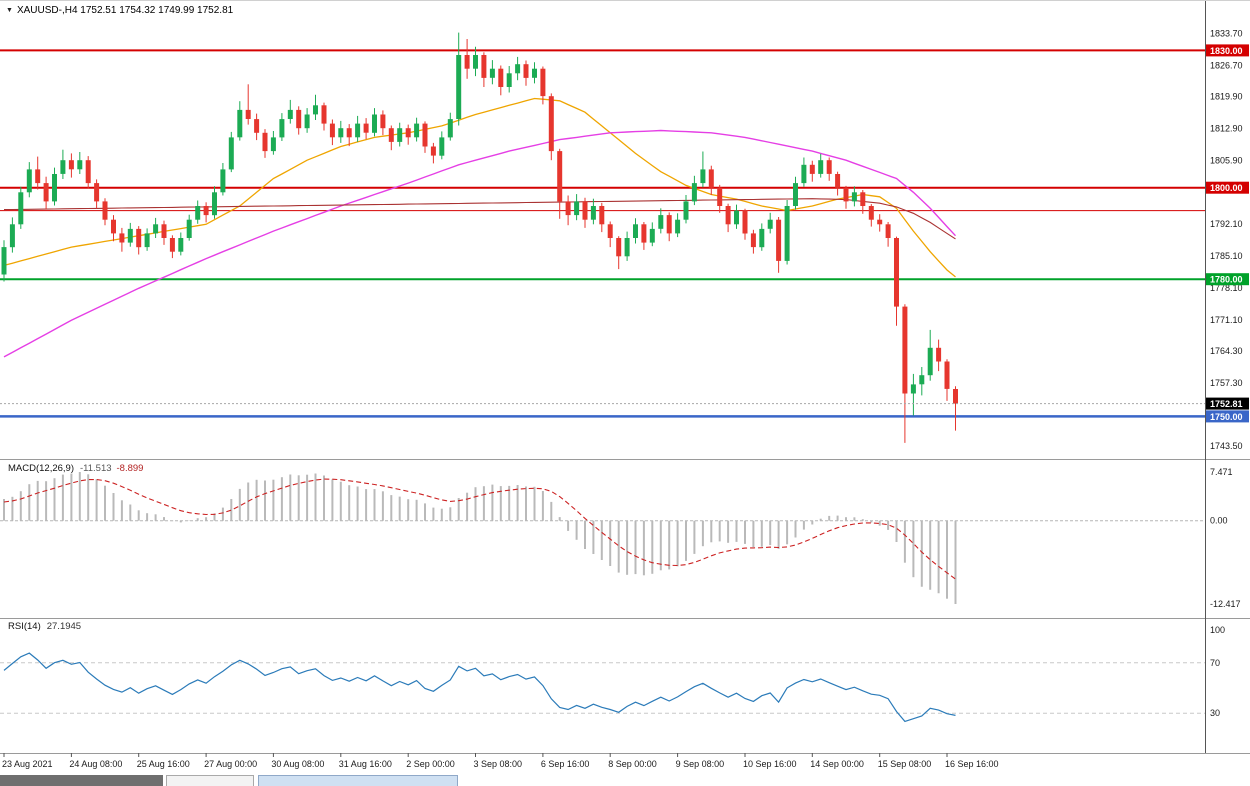  I want to click on time-axis-label: 14 Sep 00:00, so click(837, 764).